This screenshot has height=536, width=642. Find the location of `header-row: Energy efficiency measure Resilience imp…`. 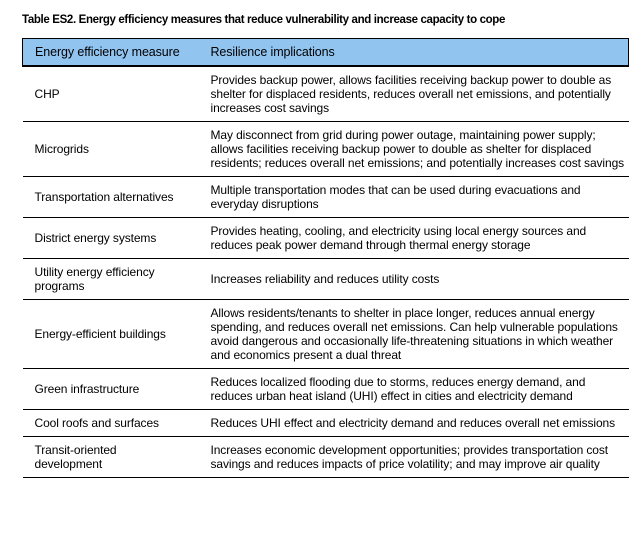

header-row: Energy efficiency measure Resilience imp… is located at coordinates (325, 52).